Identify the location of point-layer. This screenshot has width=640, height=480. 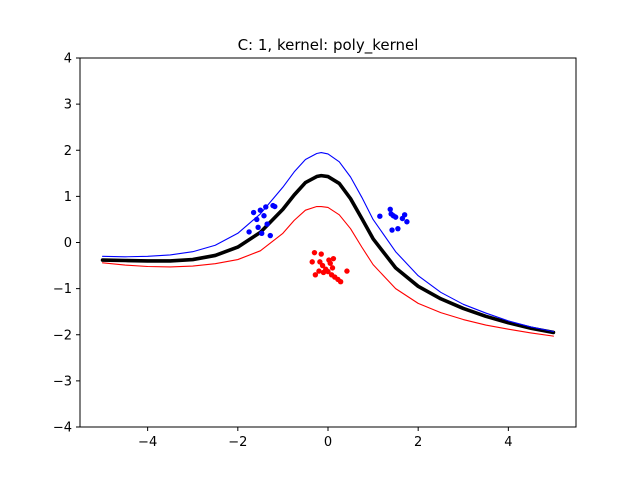
(328, 243).